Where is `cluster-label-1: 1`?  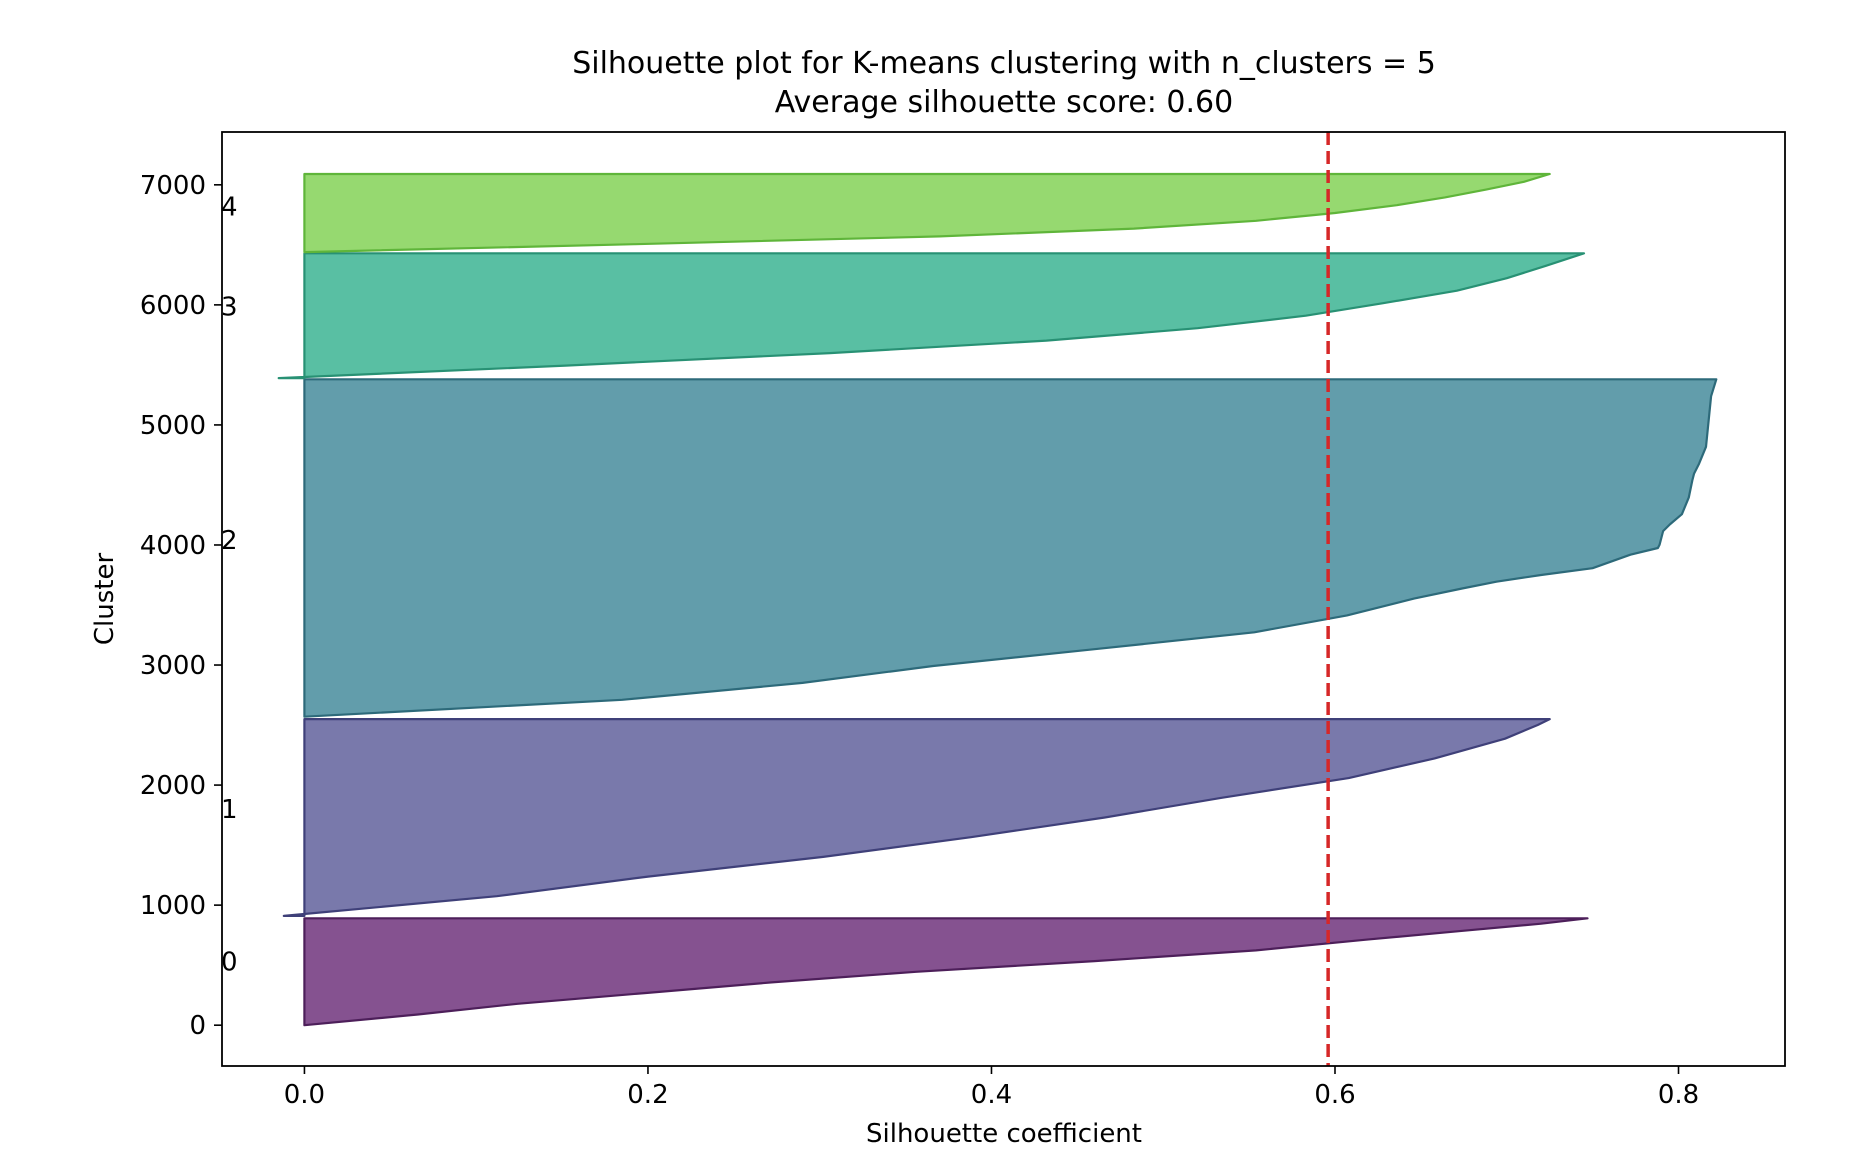
cluster-label-1: 1 is located at coordinates (229, 810).